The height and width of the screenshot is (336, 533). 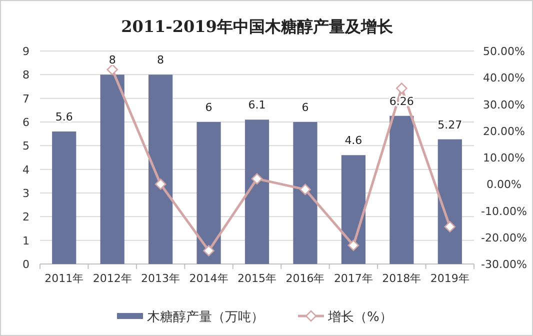 What do you see at coordinates (359, 317) in the screenshot?
I see `legend-label: 增长（%）` at bounding box center [359, 317].